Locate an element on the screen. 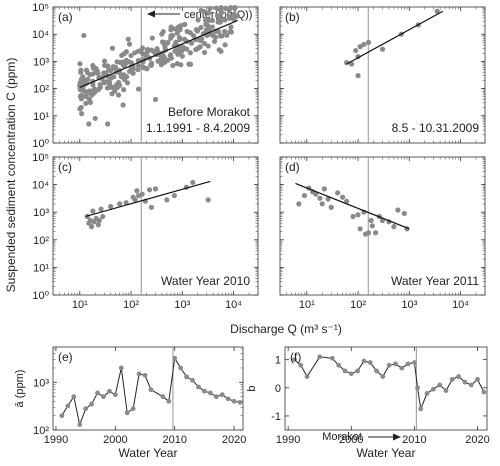  axes-box is located at coordinates (148, 388).